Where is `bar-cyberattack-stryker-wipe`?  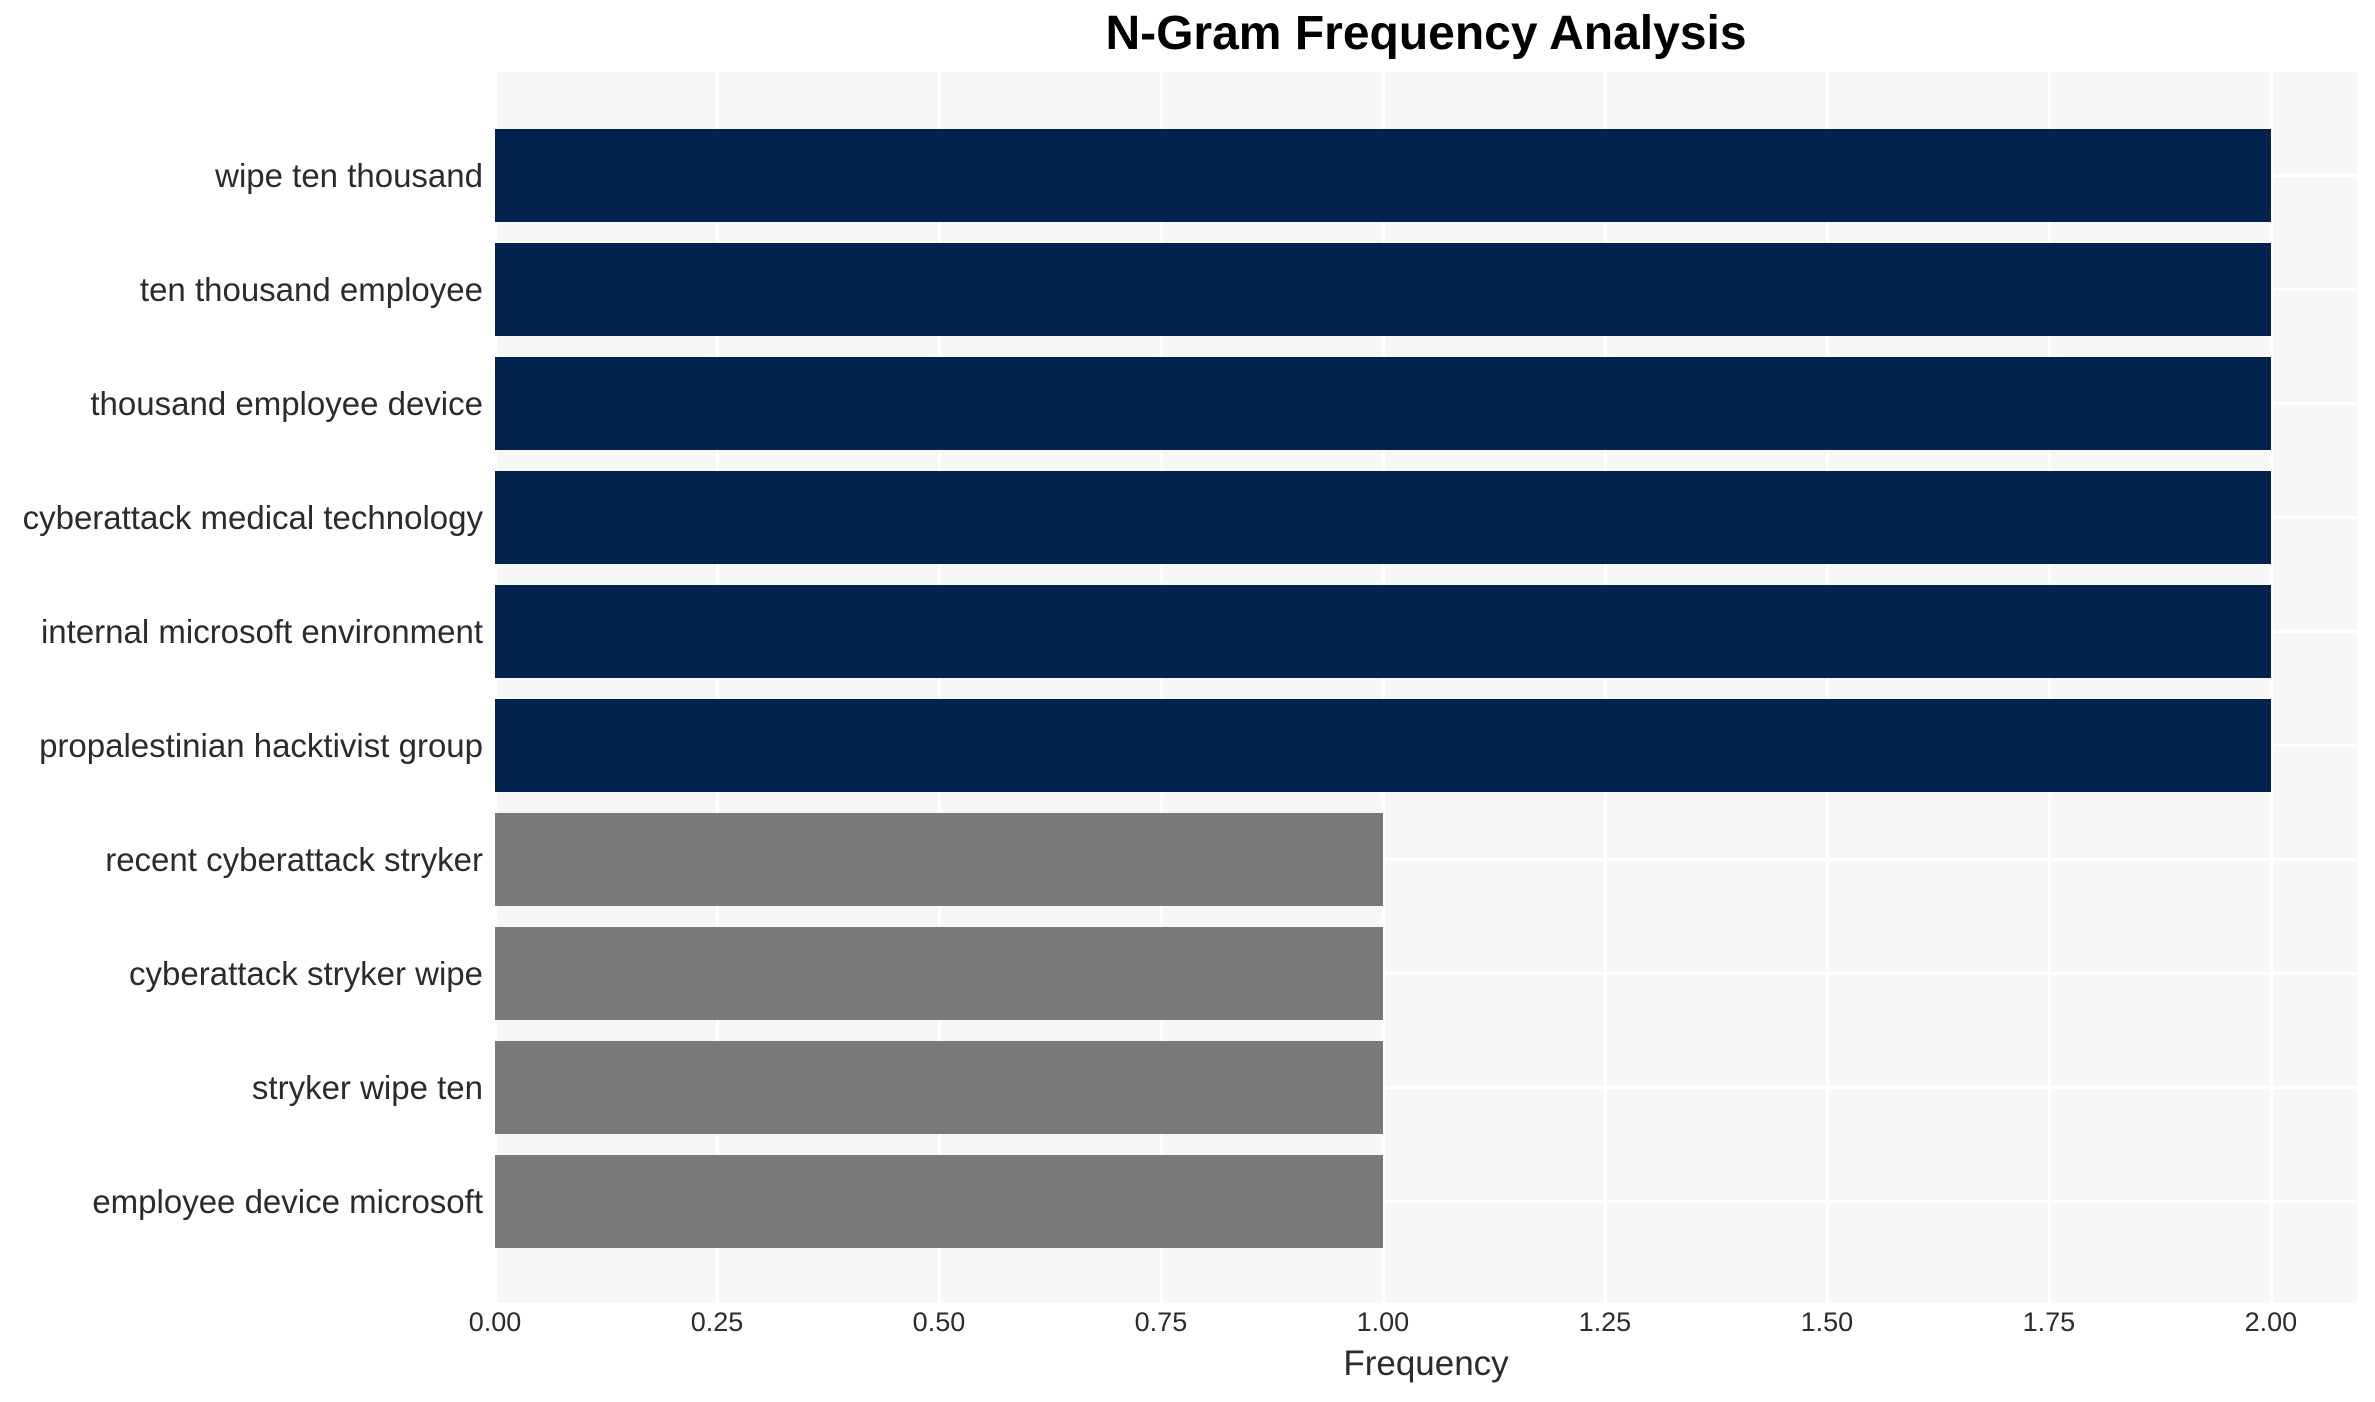
bar-cyberattack-stryker-wipe is located at coordinates (939, 973).